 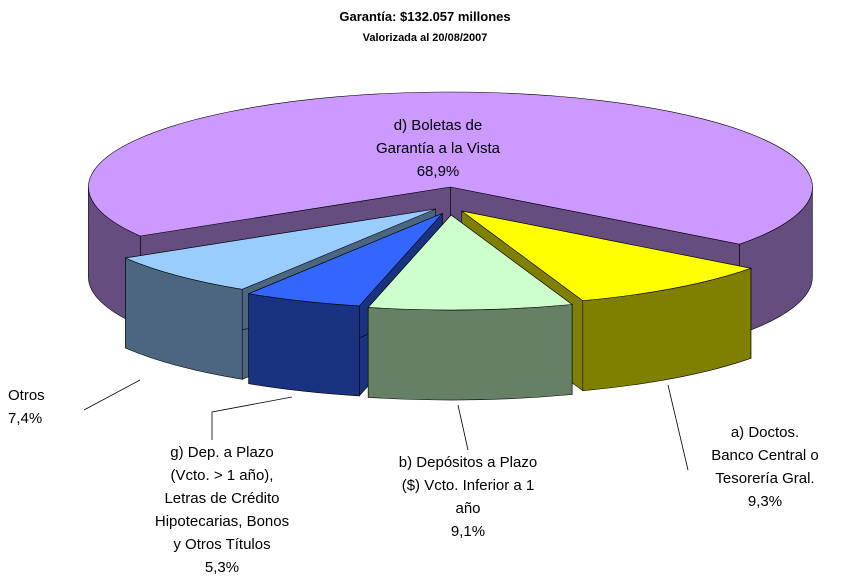 What do you see at coordinates (221, 544) in the screenshot?
I see `label-line: y Otros Títulos` at bounding box center [221, 544].